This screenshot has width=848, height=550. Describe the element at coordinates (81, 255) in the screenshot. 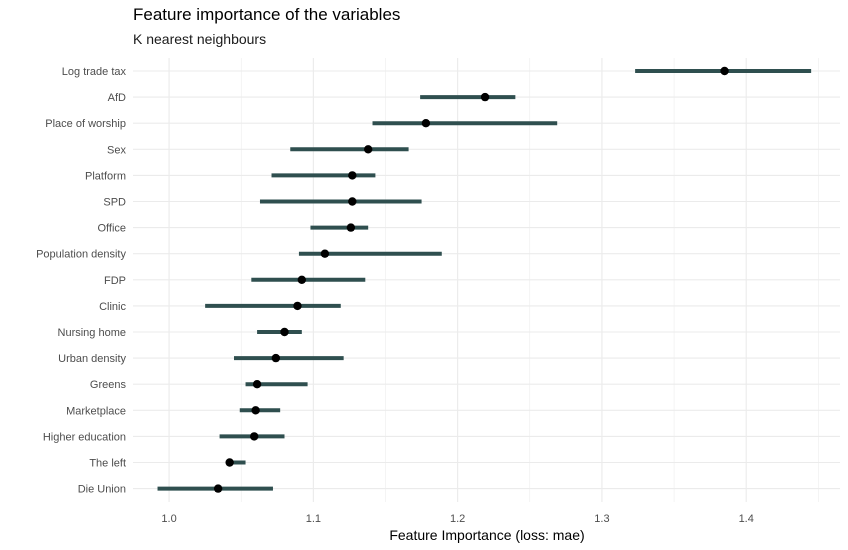

I see `y-tick-label: Population density` at that location.